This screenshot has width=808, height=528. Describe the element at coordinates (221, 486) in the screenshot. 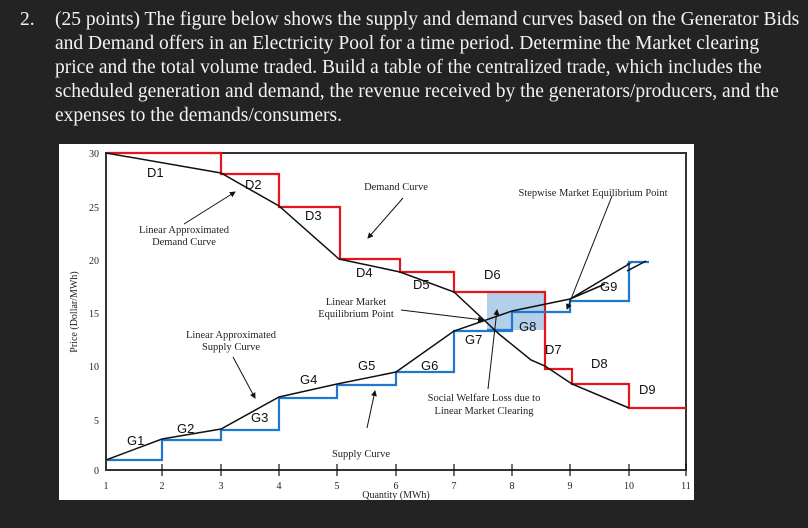

I see `svg-text: 3` at that location.